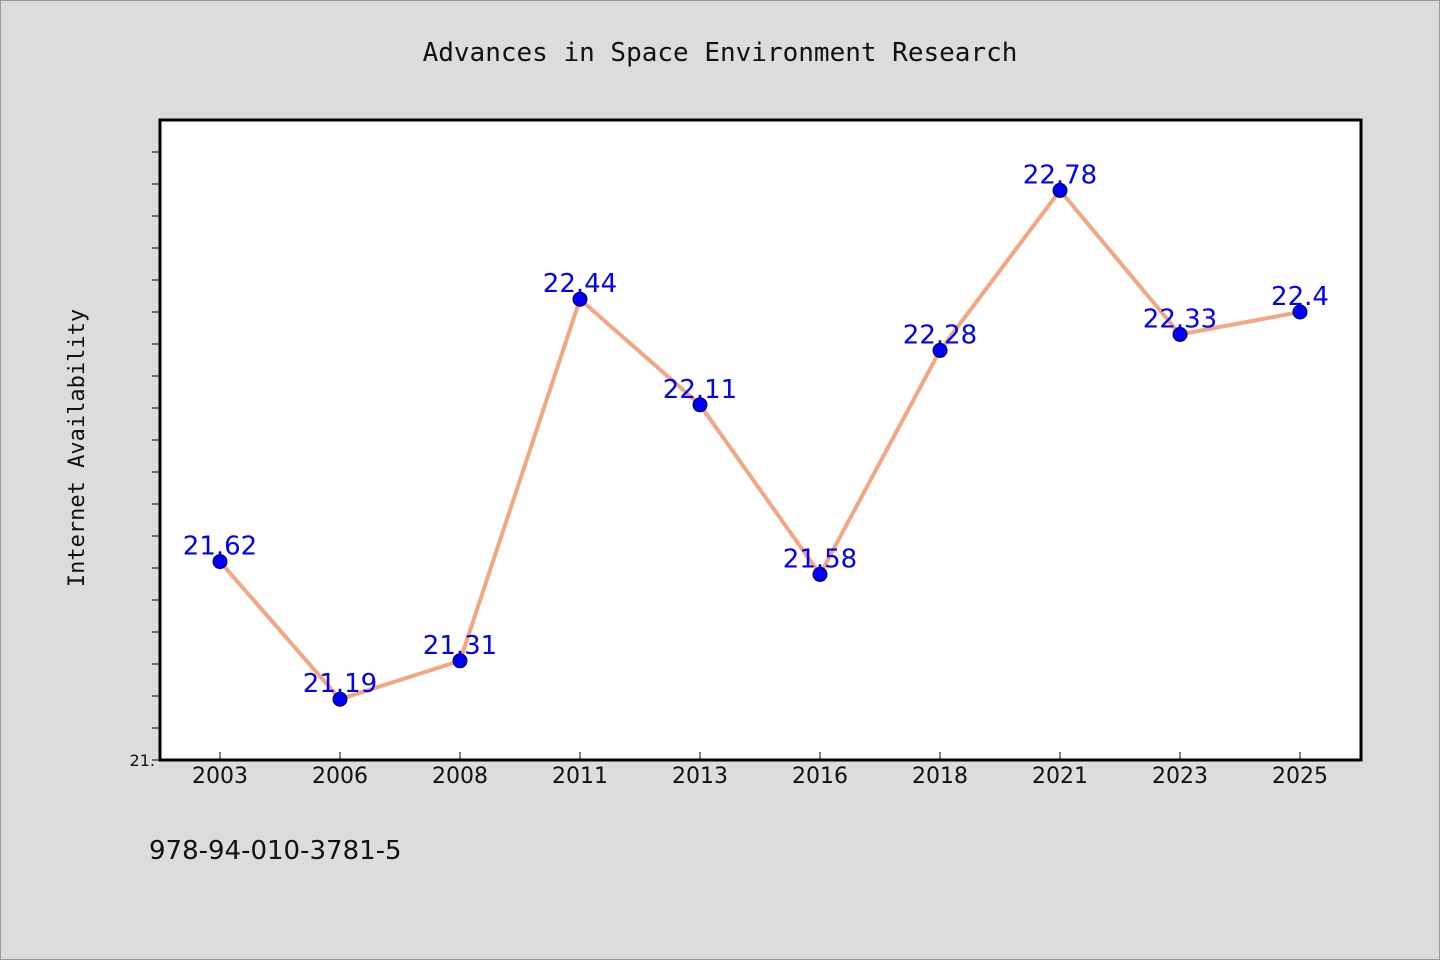  I want to click on x-tick-label: 2013, so click(700, 776).